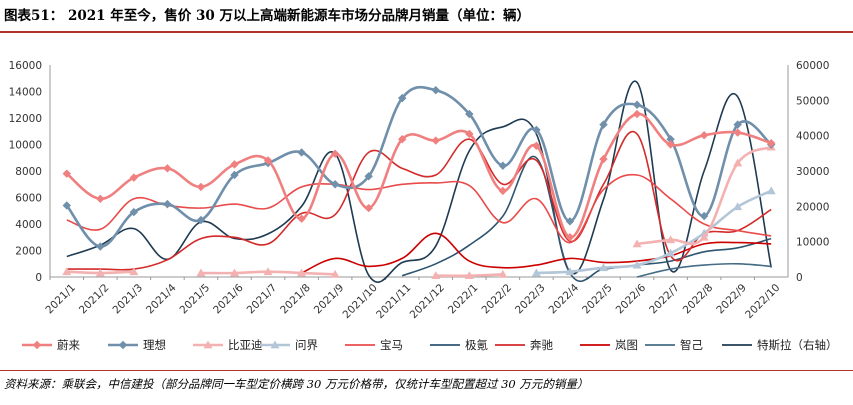 The width and height of the screenshot is (853, 405). Describe the element at coordinates (541, 345) in the screenshot. I see `legend-label: 奔驰` at that location.